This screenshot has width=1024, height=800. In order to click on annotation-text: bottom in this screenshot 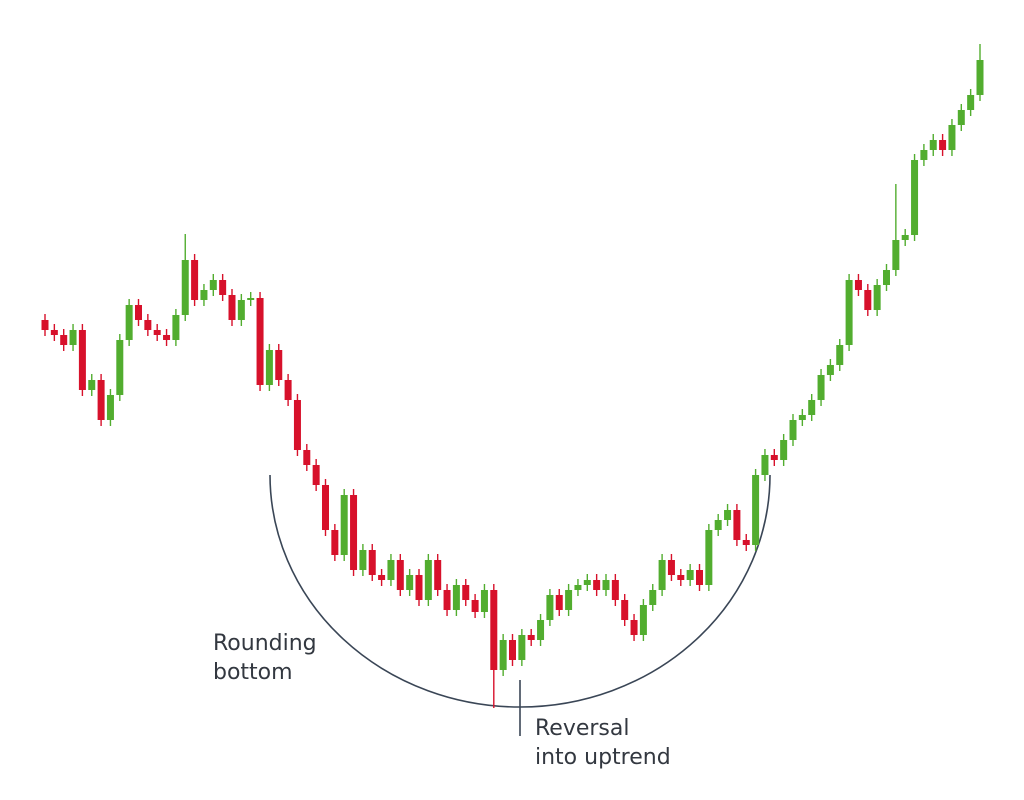, I will do `click(253, 672)`.